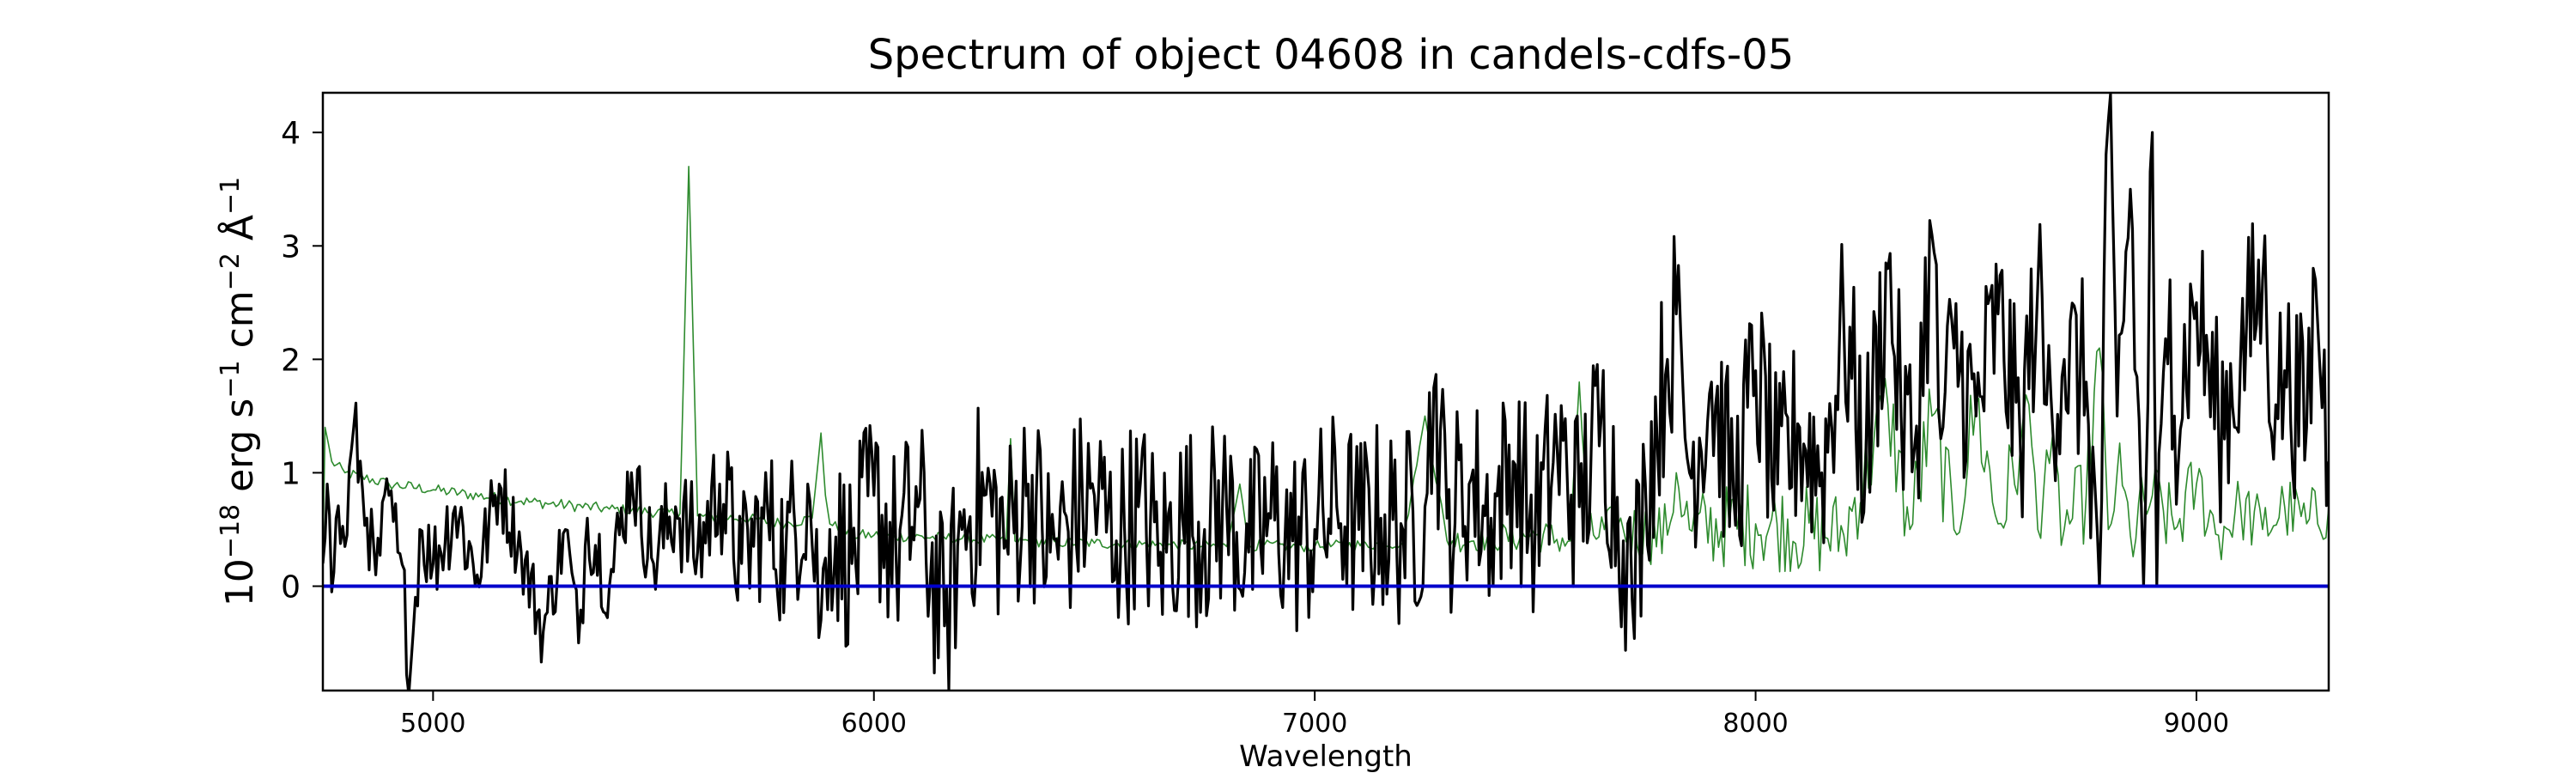  Describe the element at coordinates (432, 724) in the screenshot. I see `x-tick-label: 5000` at that location.